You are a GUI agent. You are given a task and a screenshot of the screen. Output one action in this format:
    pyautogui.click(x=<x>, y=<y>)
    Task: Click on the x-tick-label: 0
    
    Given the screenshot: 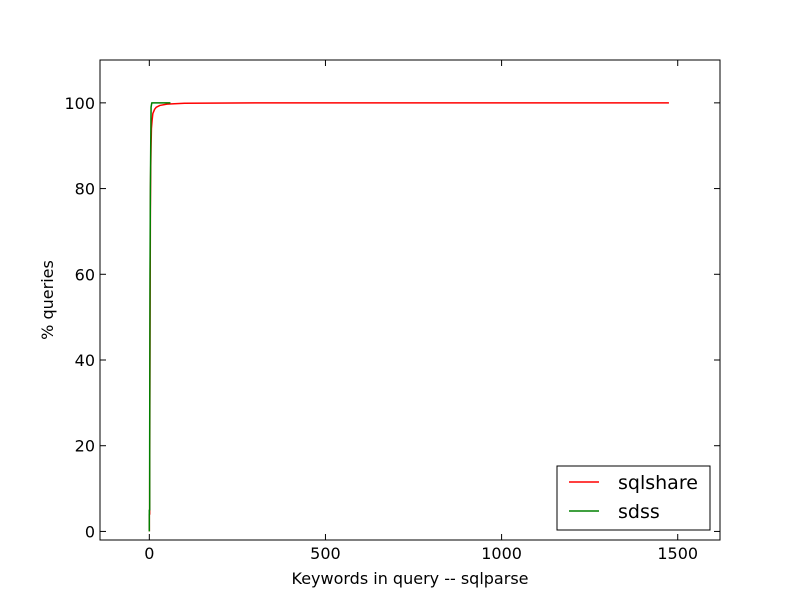 What is the action you would take?
    pyautogui.click(x=149, y=553)
    